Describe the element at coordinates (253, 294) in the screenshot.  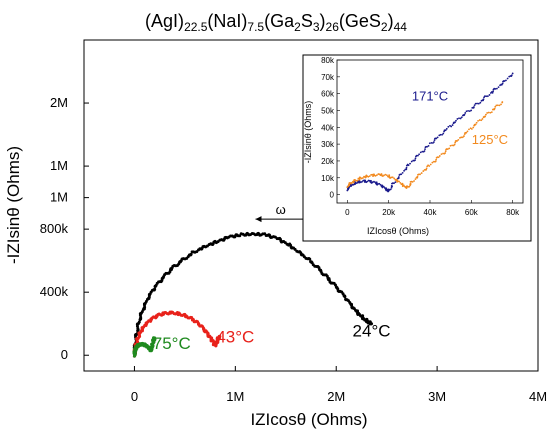
I see `main-0-series` at that location.